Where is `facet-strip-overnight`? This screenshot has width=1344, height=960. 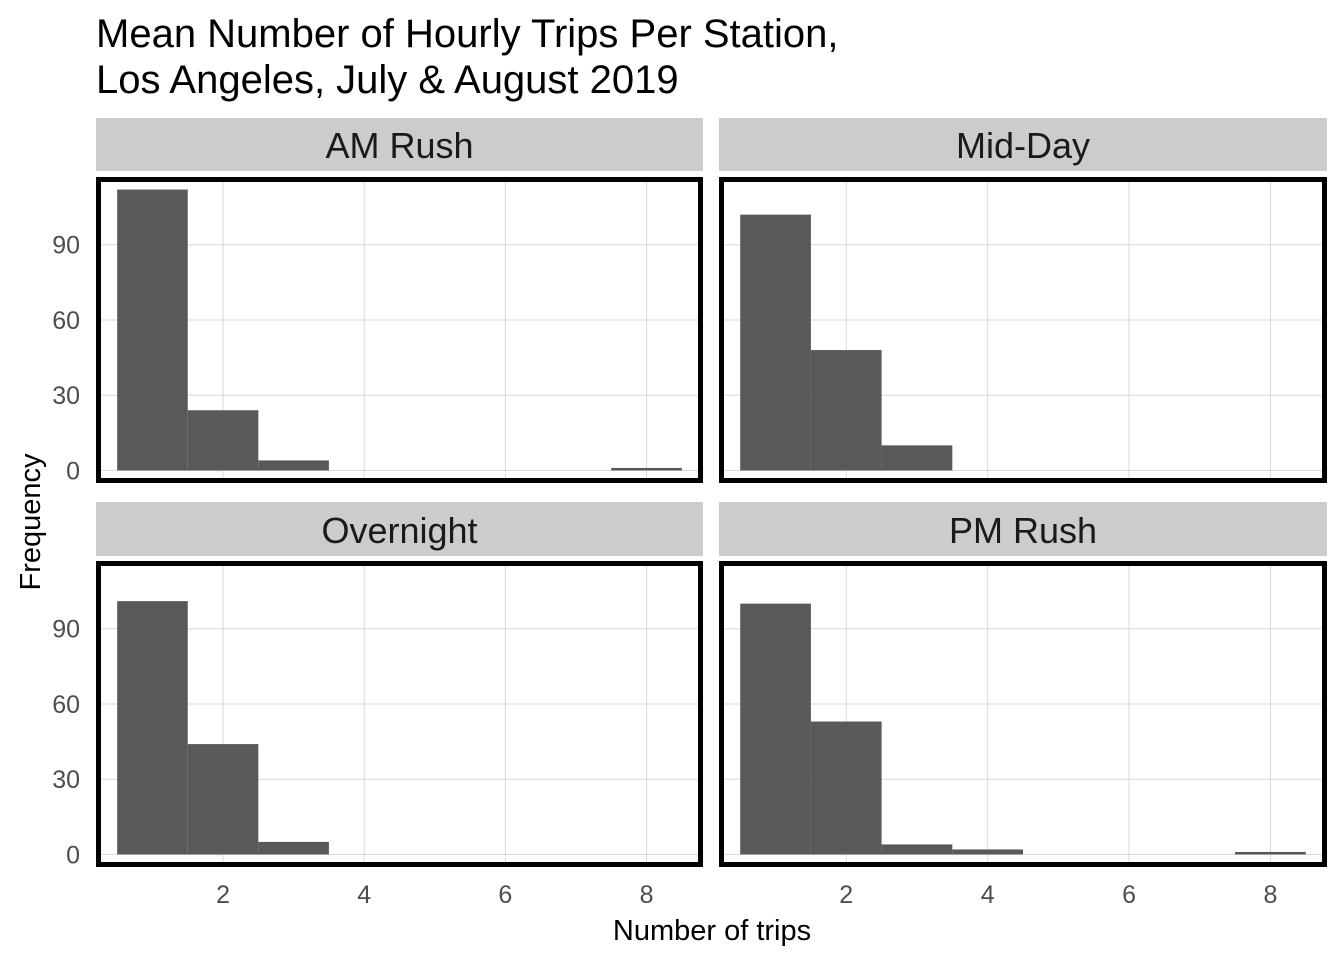 facet-strip-overnight is located at coordinates (399, 529).